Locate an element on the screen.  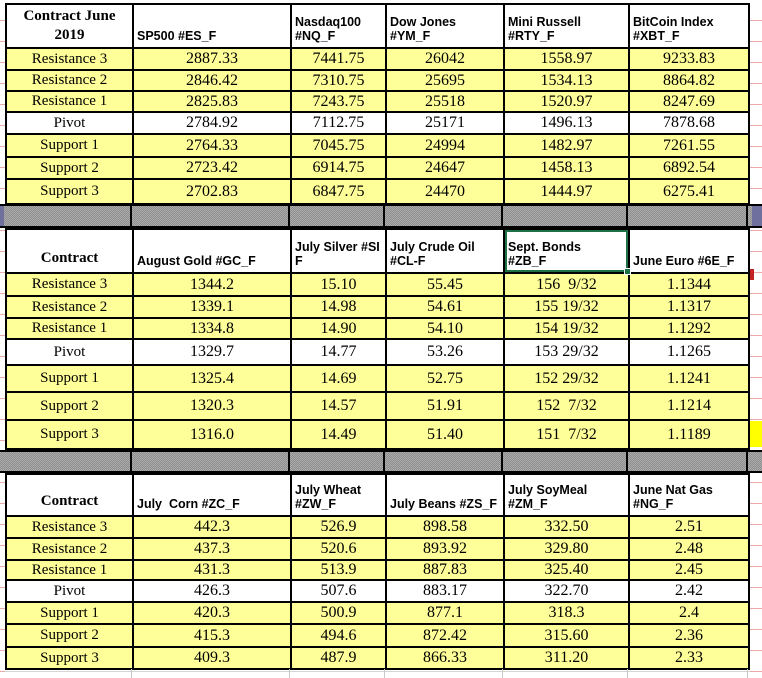
value-cell: 1320.3 is located at coordinates (212, 406).